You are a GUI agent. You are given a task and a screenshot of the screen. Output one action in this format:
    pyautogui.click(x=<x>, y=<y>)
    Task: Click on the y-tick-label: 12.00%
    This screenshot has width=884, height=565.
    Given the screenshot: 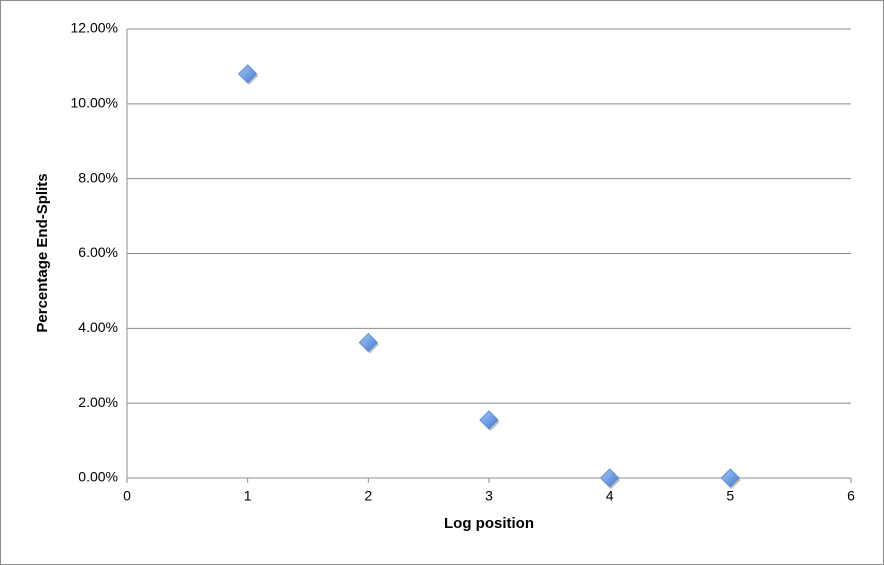 What is the action you would take?
    pyautogui.click(x=94, y=28)
    